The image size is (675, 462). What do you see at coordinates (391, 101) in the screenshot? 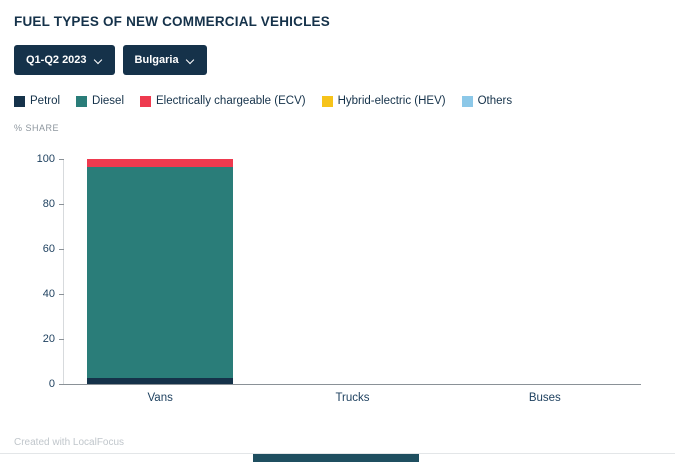
I see `legend-label: Hybrid-electric (HEV)` at bounding box center [391, 101].